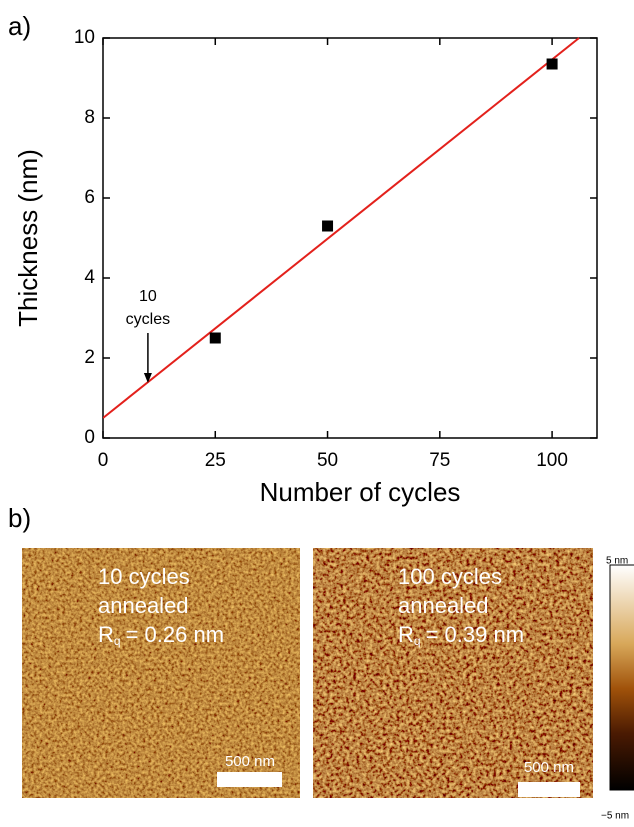 The width and height of the screenshot is (634, 827). What do you see at coordinates (84, 37) in the screenshot?
I see `y-tick-label: 10` at bounding box center [84, 37].